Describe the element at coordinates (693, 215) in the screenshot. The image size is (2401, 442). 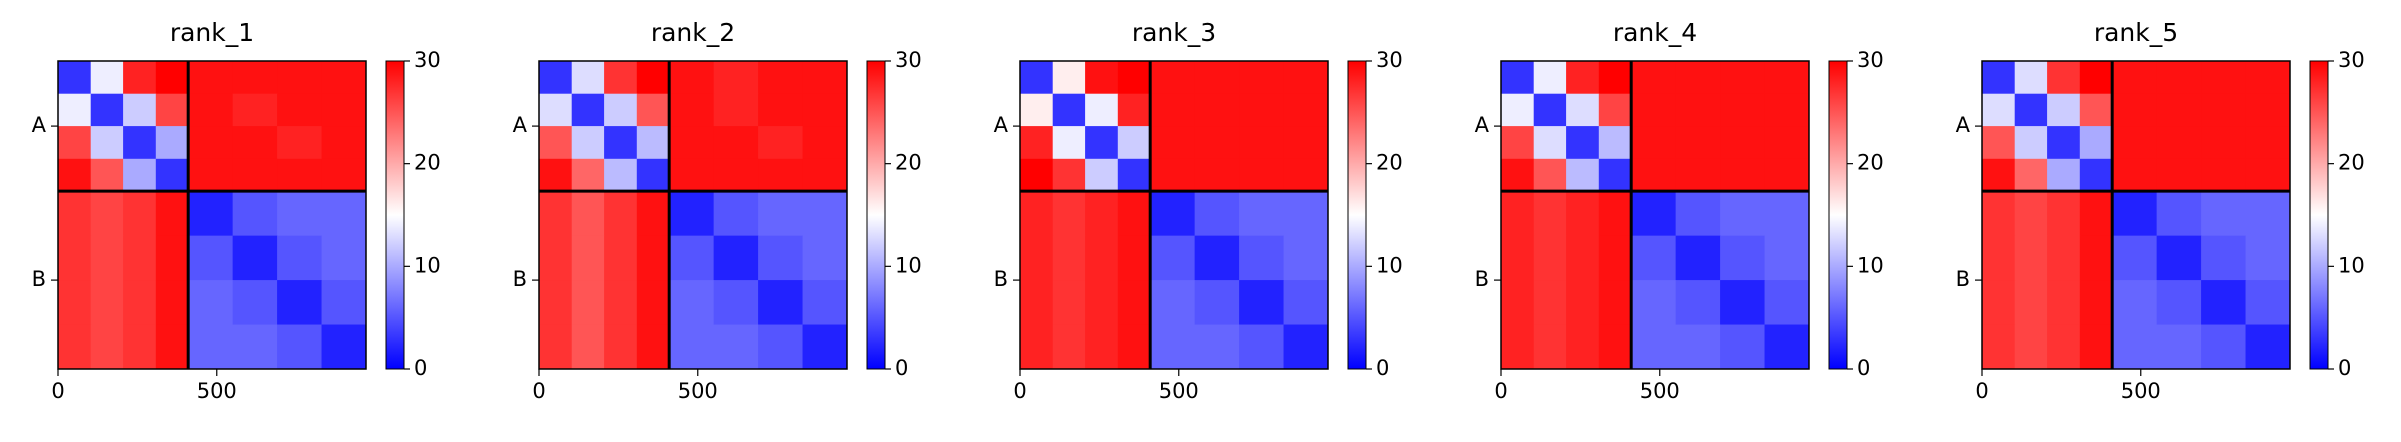
I see `plot-frame` at that location.